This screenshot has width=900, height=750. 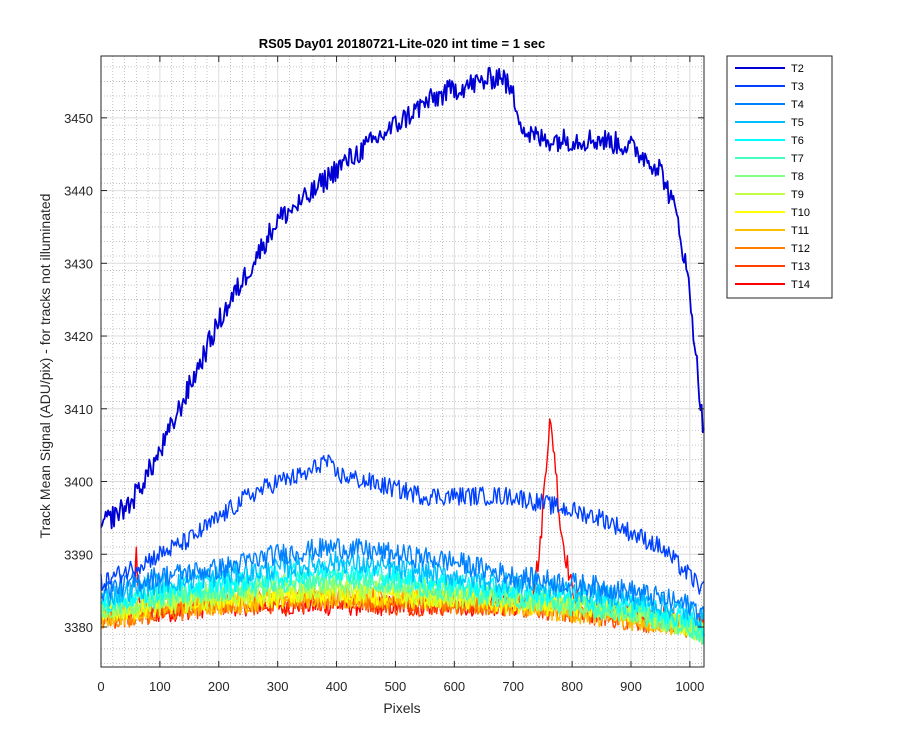 I want to click on y-tick-label: 3390, so click(x=78, y=554).